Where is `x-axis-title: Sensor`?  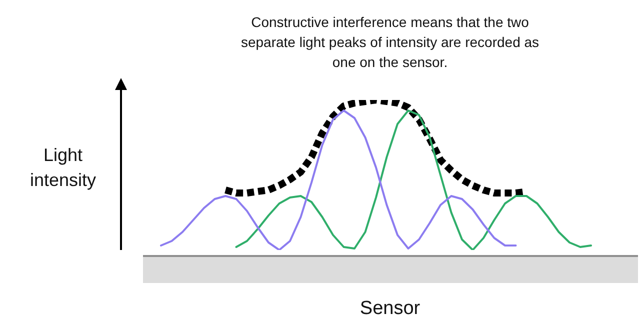
x-axis-title: Sensor is located at coordinates (390, 309).